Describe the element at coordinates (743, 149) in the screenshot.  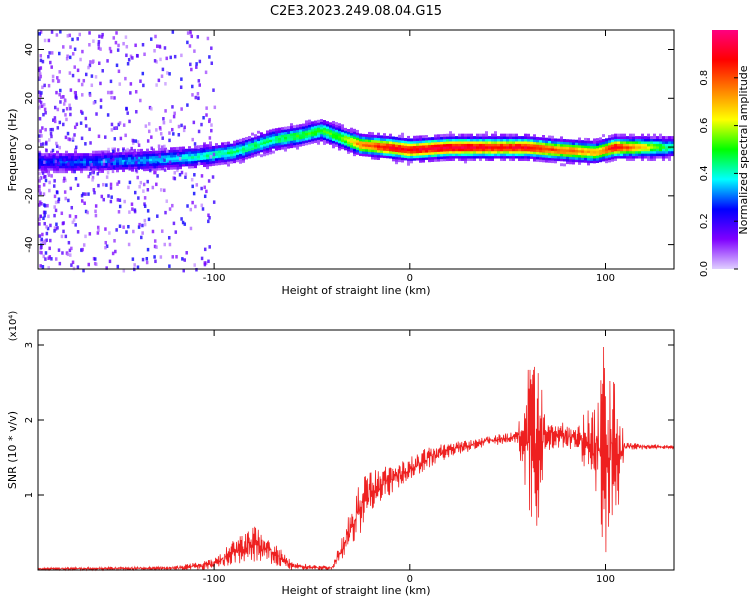
I see `colorbar-label: Normalized spectral amplitude` at that location.